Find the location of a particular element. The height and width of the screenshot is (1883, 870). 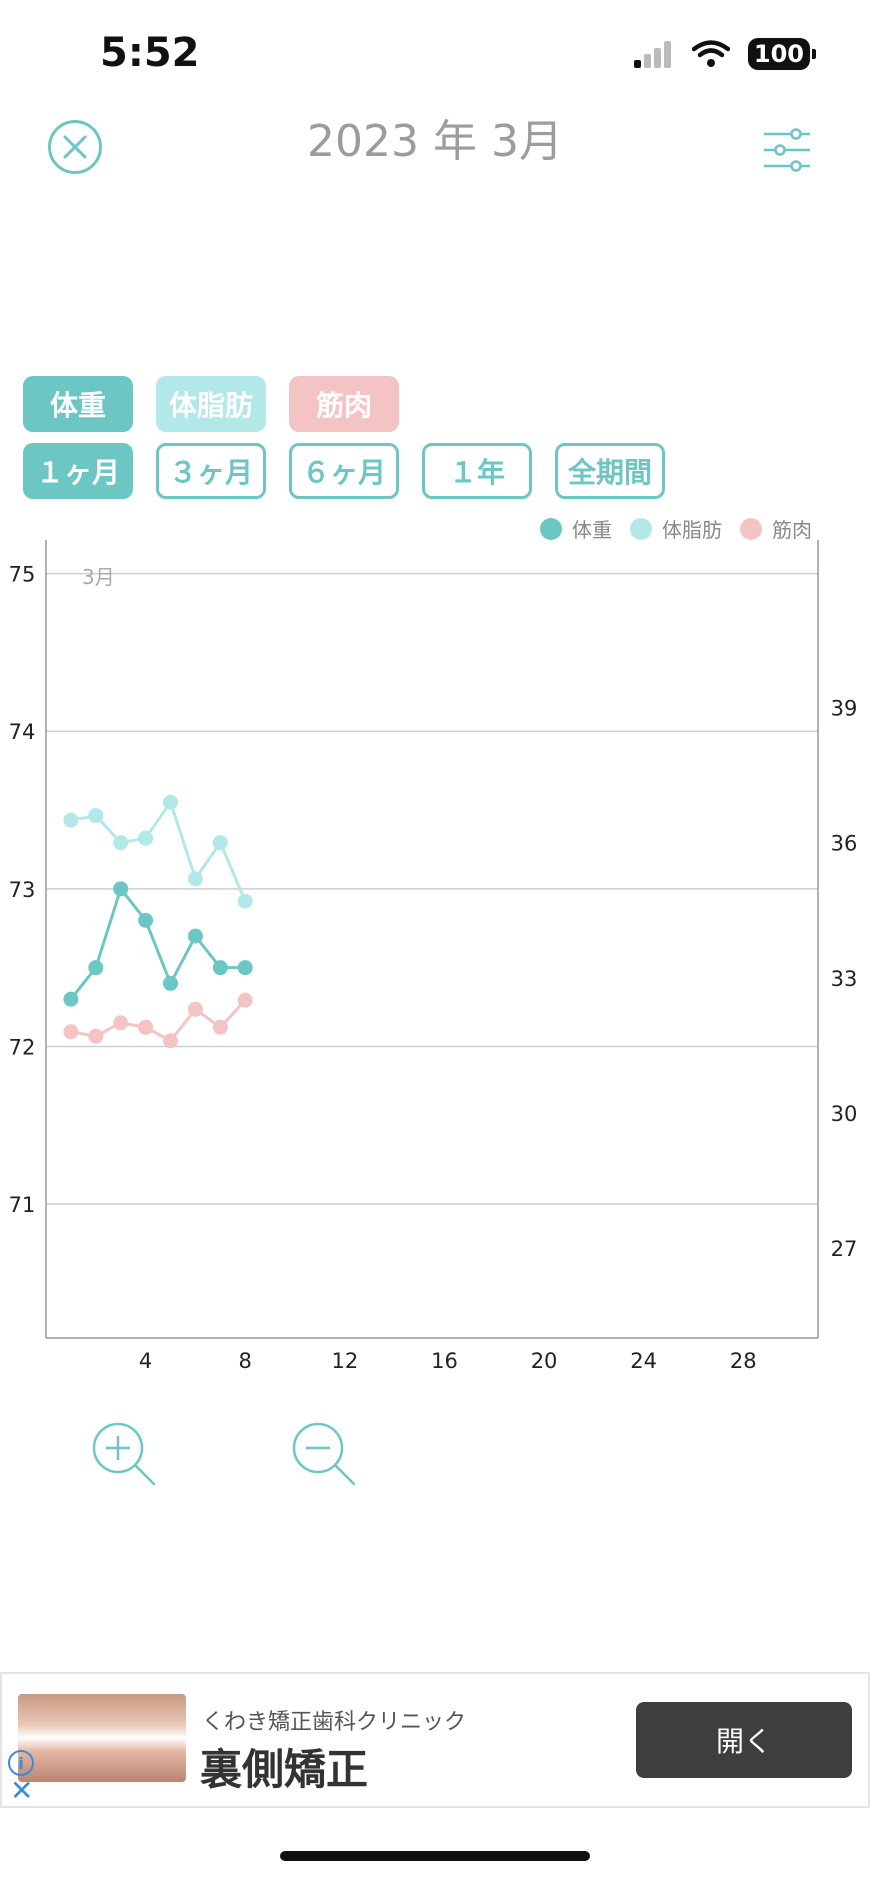

metric-chip-muscle: 筋肉 is located at coordinates (344, 404).